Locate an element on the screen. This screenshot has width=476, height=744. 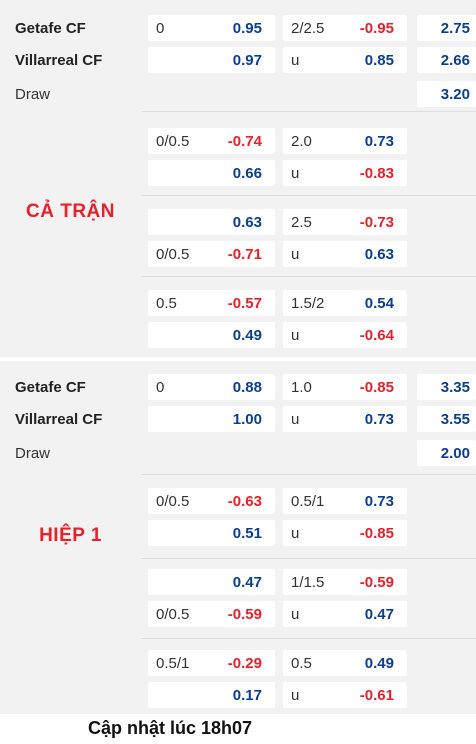
handicap-cell: 0.66 is located at coordinates (211, 173).